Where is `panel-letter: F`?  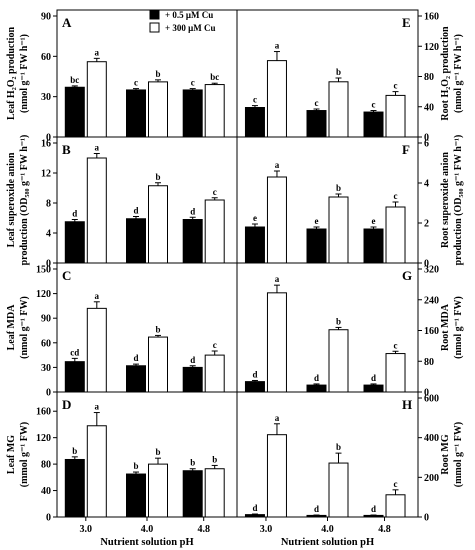 panel-letter: F is located at coordinates (406, 149).